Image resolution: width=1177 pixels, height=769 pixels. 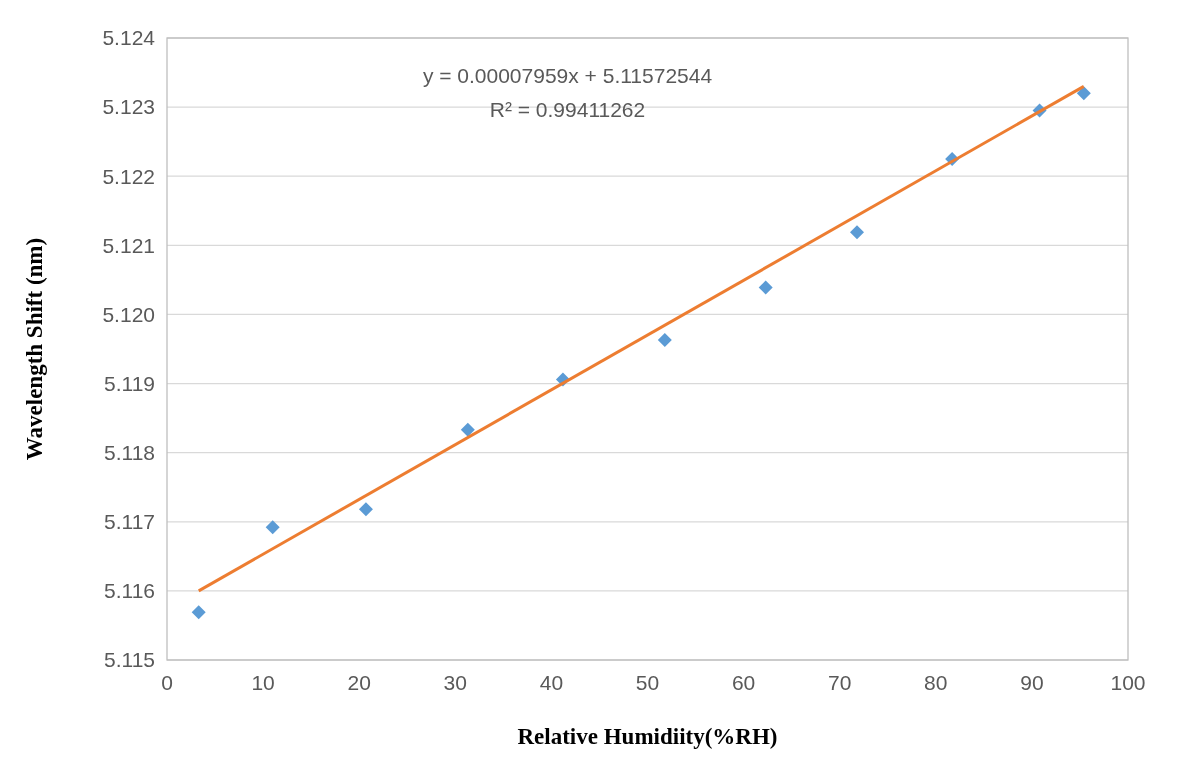 I want to click on y-tick-label: 5.116, so click(x=129, y=591).